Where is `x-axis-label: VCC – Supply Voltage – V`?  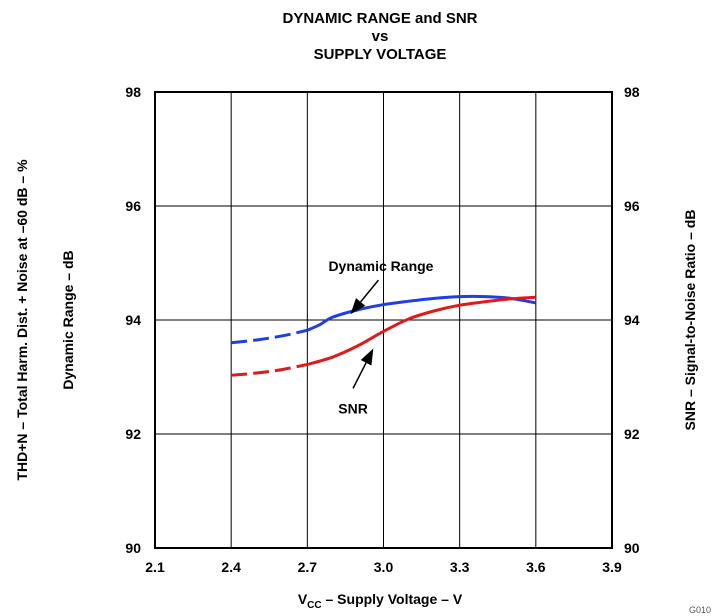
x-axis-label: VCC – Supply Voltage – V is located at coordinates (380, 601).